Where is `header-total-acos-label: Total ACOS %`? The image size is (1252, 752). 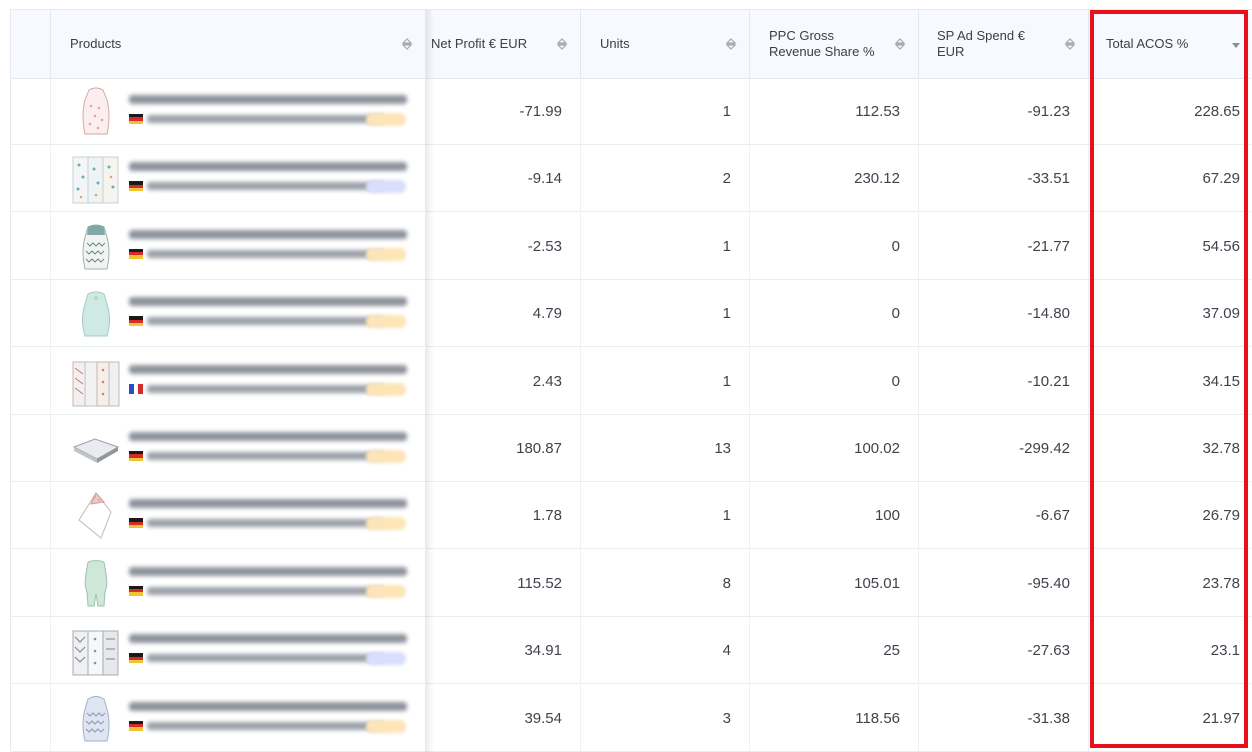
header-total-acos-label: Total ACOS % is located at coordinates (1147, 43).